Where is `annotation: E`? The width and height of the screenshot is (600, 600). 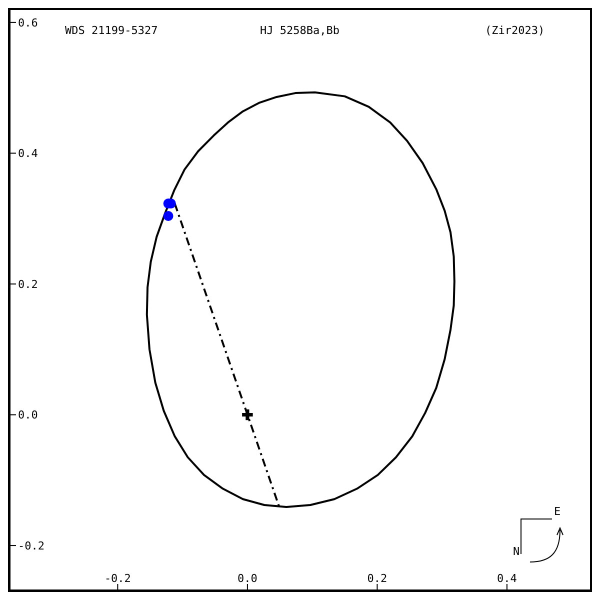
annotation: E is located at coordinates (557, 511).